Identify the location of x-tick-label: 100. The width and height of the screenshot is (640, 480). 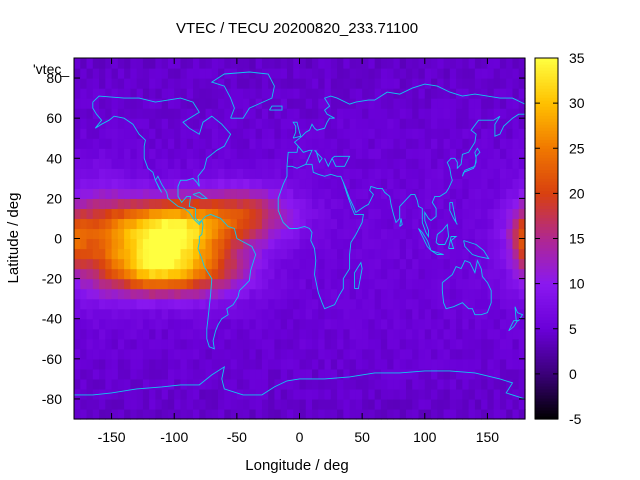
(425, 437).